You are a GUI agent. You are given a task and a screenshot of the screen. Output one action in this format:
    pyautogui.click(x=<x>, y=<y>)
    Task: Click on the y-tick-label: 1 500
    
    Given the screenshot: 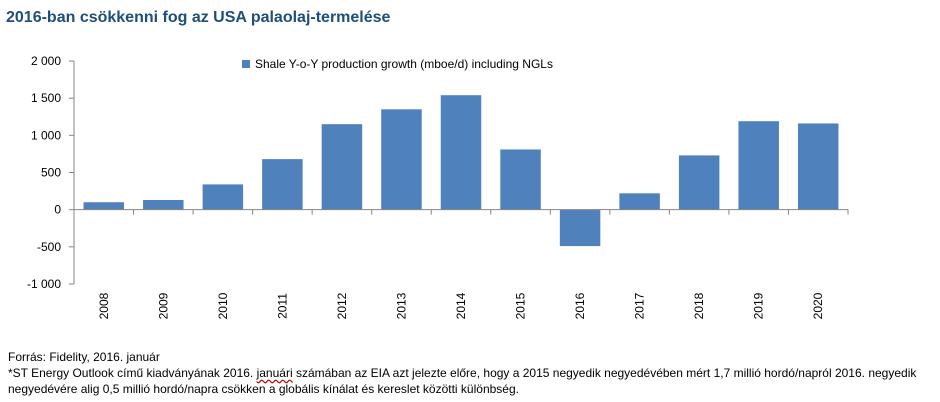 What is the action you would take?
    pyautogui.click(x=46, y=98)
    